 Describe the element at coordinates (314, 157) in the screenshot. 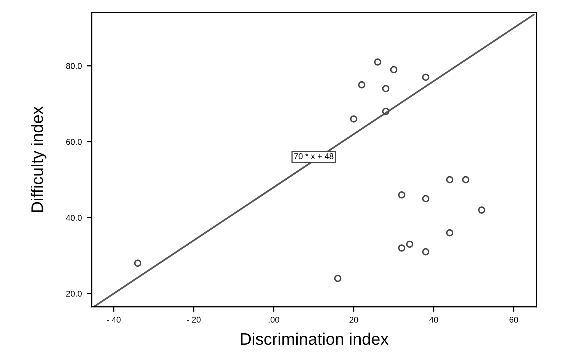

I see `annotation: 70 * x + 48` at that location.